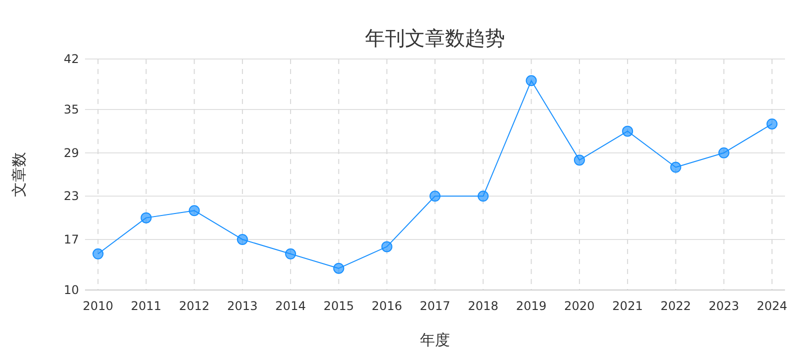  What do you see at coordinates (627, 306) in the screenshot?
I see `x-tick-label: 2021` at bounding box center [627, 306].